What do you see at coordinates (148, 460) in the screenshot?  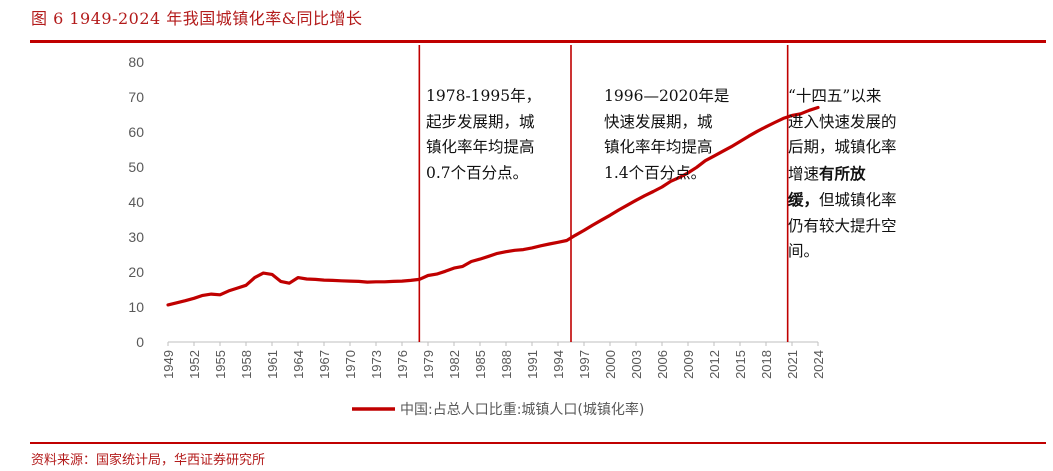 I see `source-note: 资料来源：国家统计局，华西证券研究所` at bounding box center [148, 460].